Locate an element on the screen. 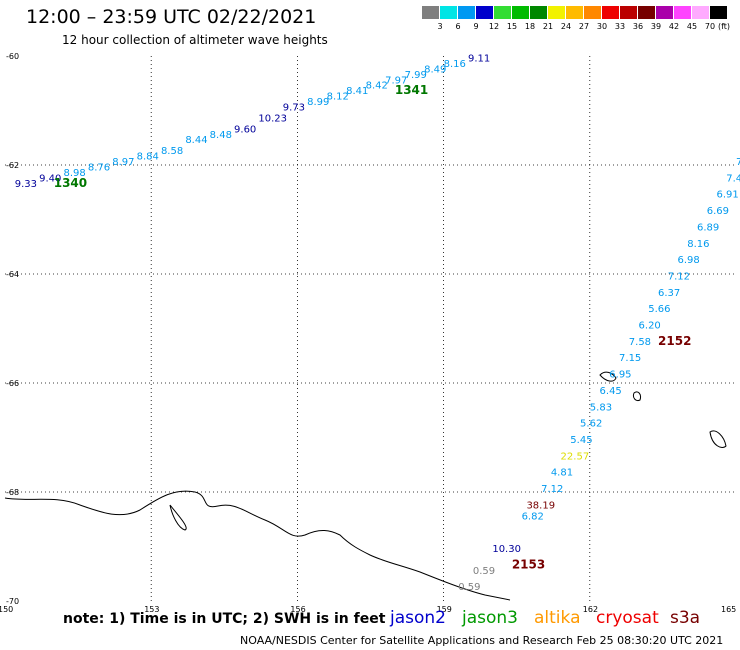 The image size is (740, 650). longitude-labels: 150 153 156 159 162 165 is located at coordinates (368, 609).